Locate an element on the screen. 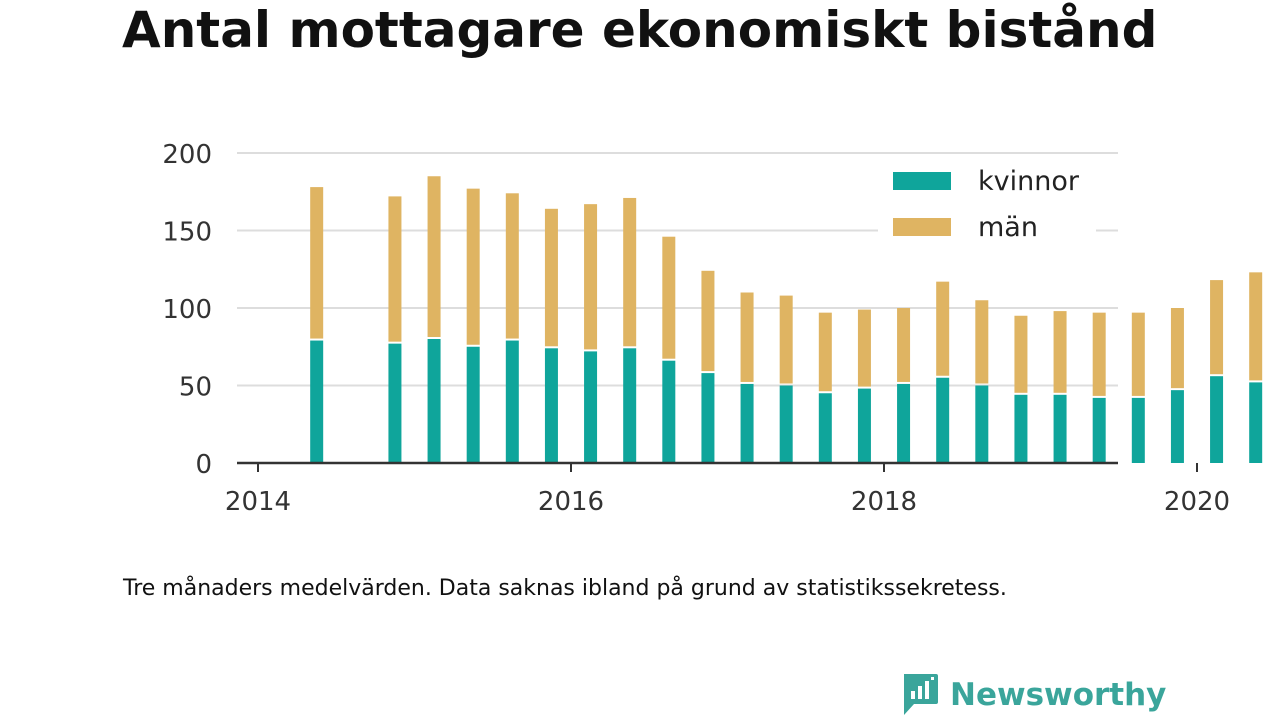 This screenshot has width=1280, height=720. x-tick-label: 2016 is located at coordinates (571, 502).